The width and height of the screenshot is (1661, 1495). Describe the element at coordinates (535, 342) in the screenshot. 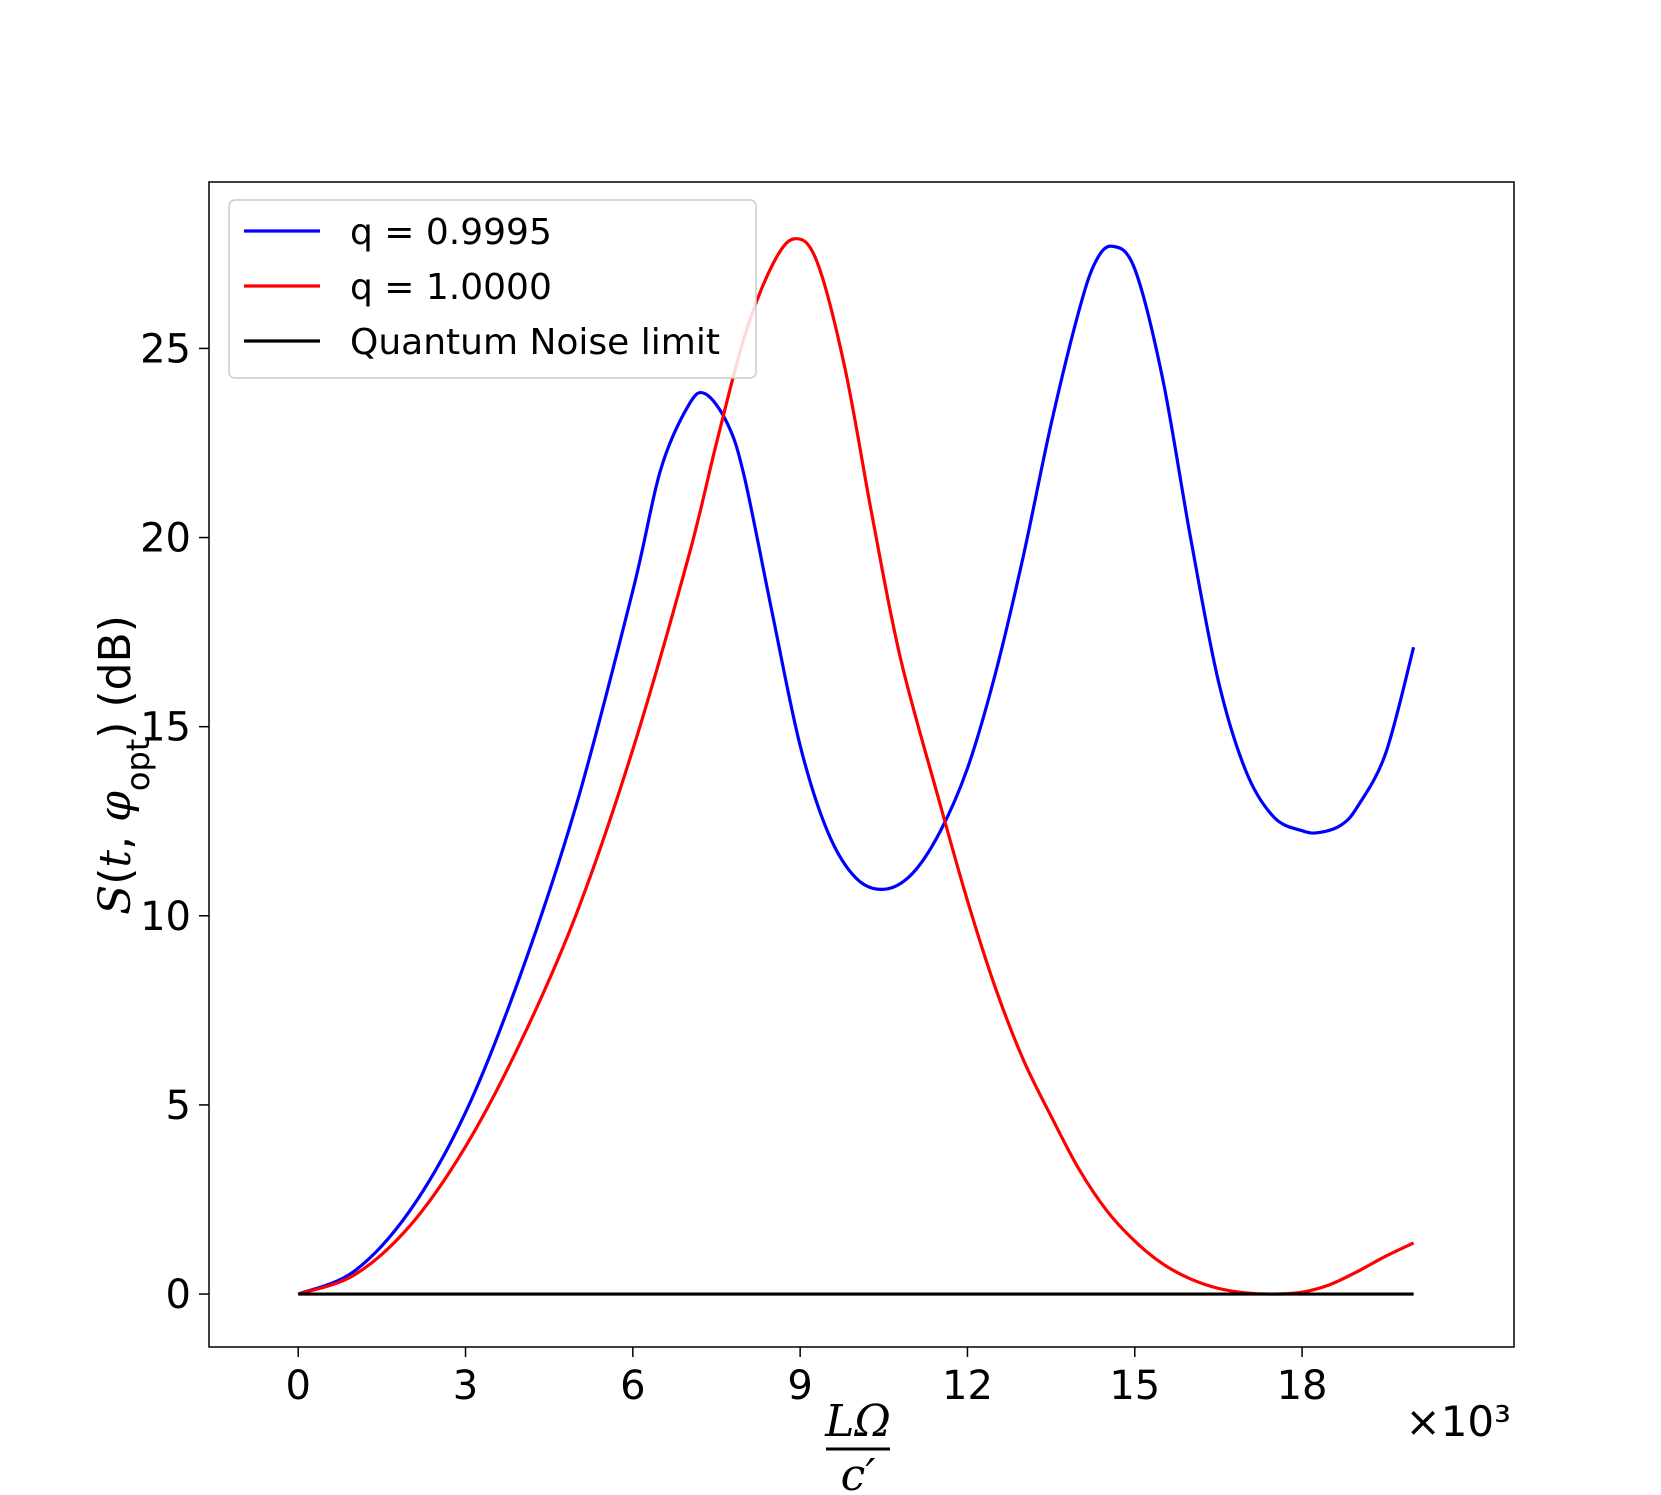

I see `legend-label: Quantum Noise limit` at that location.